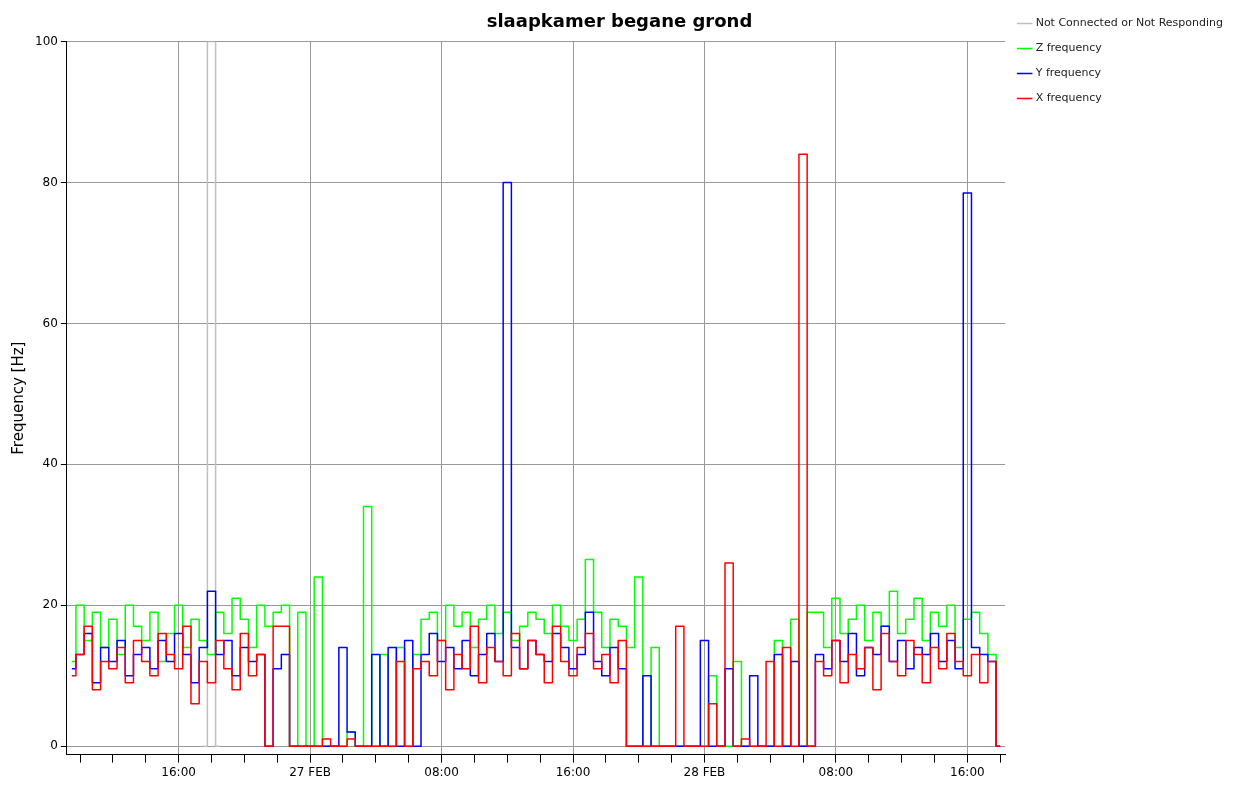 This screenshot has height=787, width=1237. I want to click on legend-label: X frequency, so click(1069, 98).